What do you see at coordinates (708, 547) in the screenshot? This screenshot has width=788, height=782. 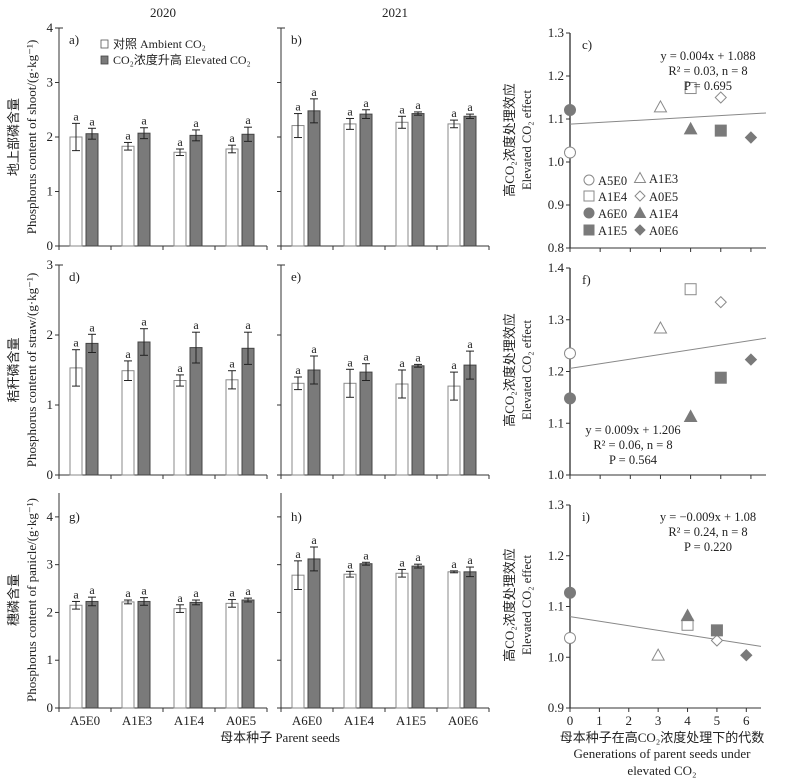 I see `regression-annotation: P = 0.220` at bounding box center [708, 547].